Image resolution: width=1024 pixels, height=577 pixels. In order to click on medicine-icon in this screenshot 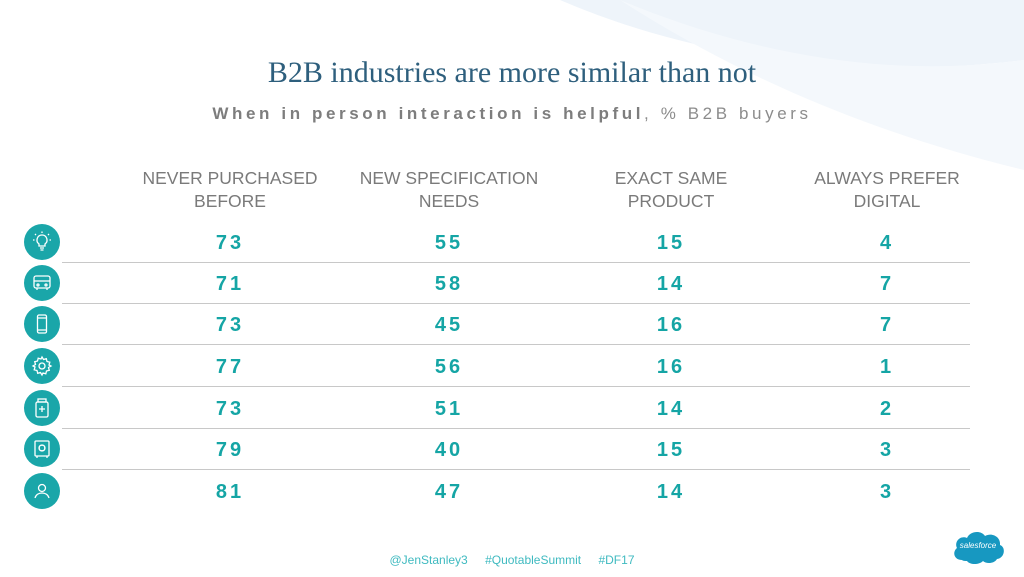, I will do `click(42, 408)`.